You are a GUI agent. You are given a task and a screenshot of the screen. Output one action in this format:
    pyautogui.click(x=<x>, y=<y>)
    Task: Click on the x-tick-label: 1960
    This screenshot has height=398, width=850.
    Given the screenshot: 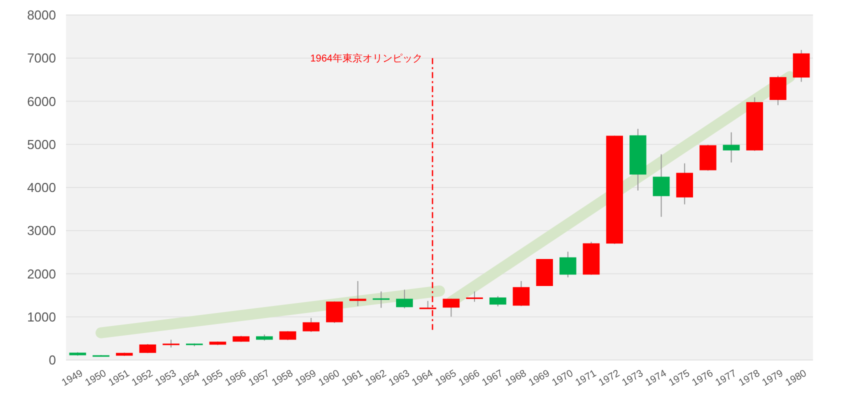 What is the action you would take?
    pyautogui.click(x=329, y=378)
    